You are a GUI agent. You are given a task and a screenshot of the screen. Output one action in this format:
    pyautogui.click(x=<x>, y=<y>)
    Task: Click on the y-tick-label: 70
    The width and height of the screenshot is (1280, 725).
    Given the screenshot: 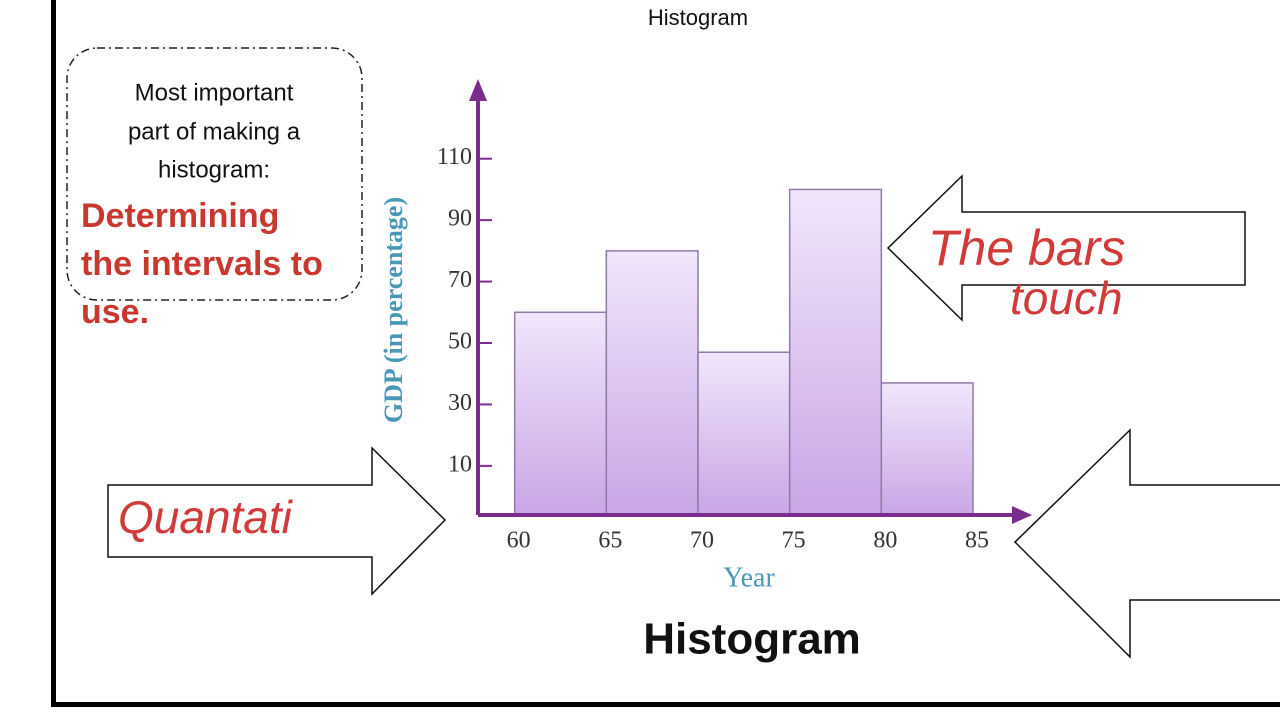 What is the action you would take?
    pyautogui.click(x=460, y=280)
    